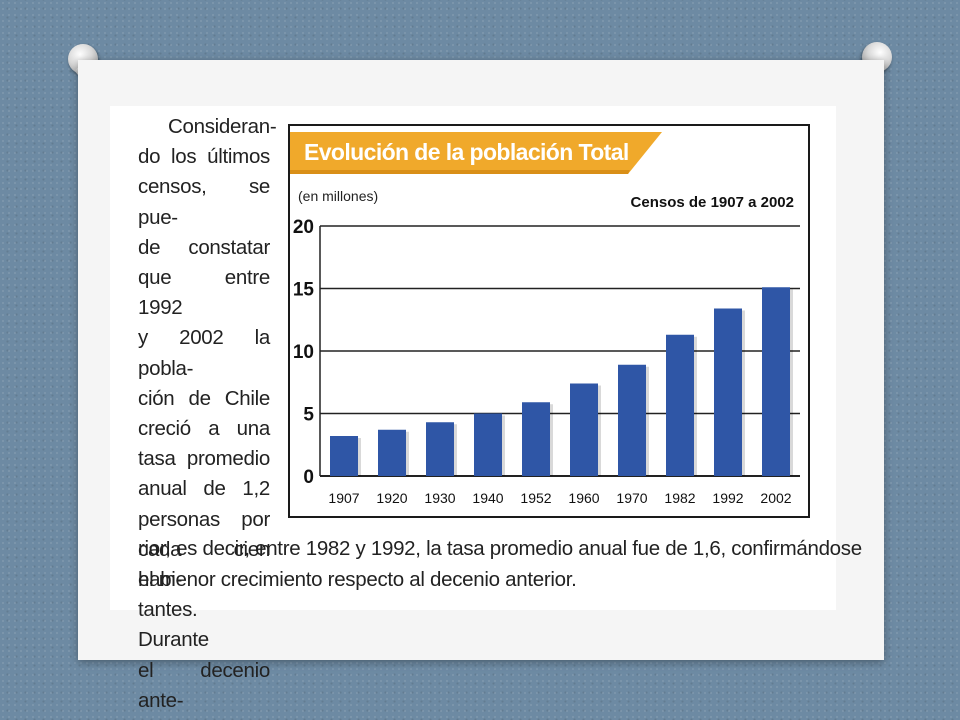 The image size is (960, 720). I want to click on x-tick-label: 1930, so click(439, 498).